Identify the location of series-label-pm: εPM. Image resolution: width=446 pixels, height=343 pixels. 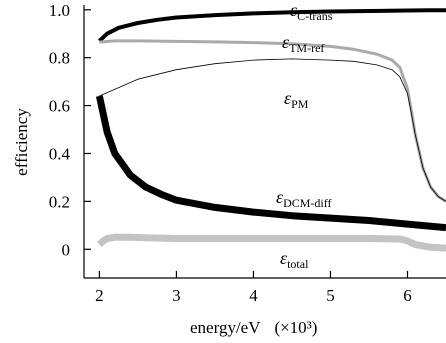
(296, 99).